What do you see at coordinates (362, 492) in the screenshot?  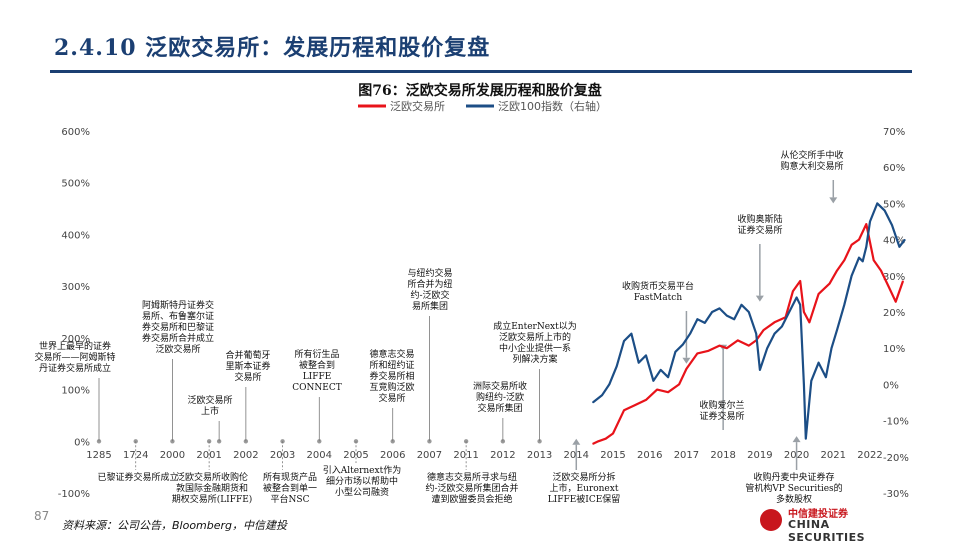 I see `annotation-text: 小型公司融资` at bounding box center [362, 492].